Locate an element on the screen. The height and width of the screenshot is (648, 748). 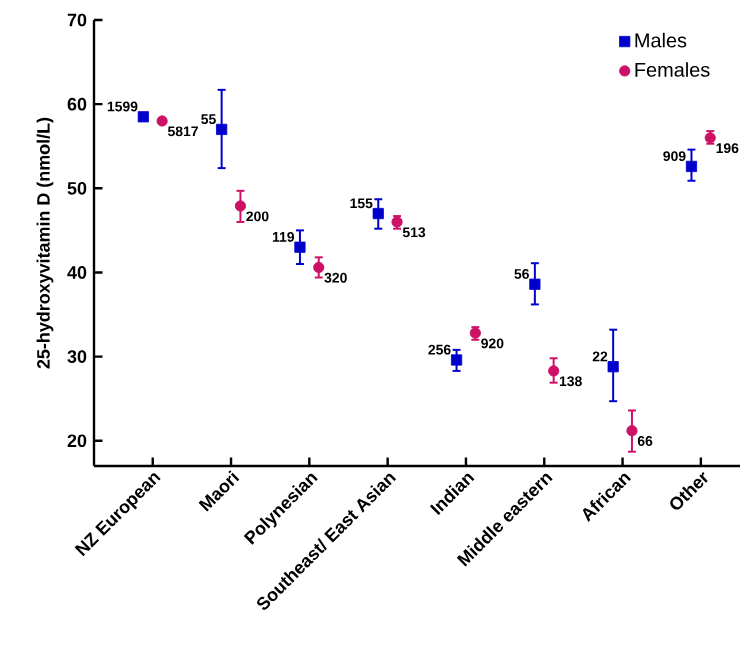
y-tick-label: 20 is located at coordinates (77, 441).